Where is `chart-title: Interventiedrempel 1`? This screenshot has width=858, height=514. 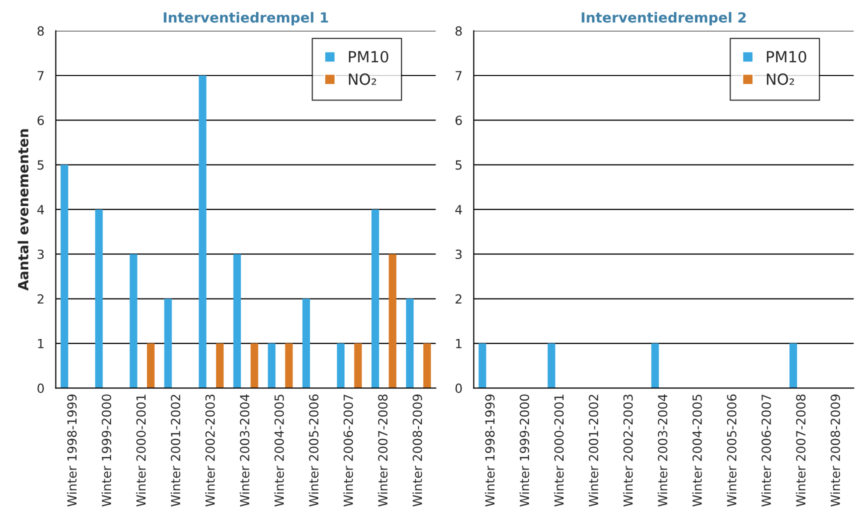
chart-title: Interventiedrempel 1 is located at coordinates (246, 19).